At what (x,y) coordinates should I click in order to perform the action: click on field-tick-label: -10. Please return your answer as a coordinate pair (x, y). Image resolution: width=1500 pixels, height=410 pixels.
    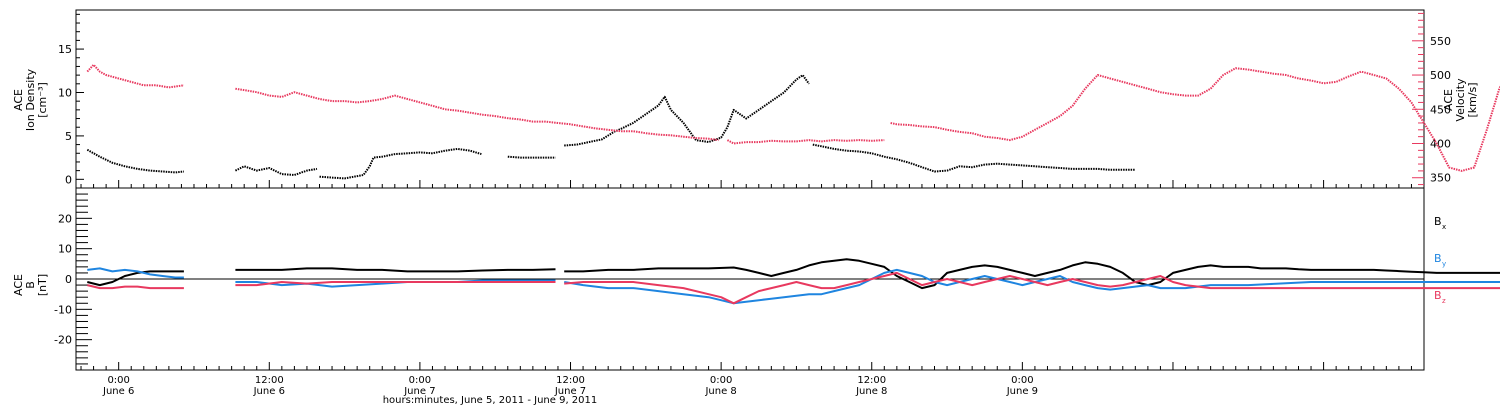
    Looking at the image, I should click on (63, 309).